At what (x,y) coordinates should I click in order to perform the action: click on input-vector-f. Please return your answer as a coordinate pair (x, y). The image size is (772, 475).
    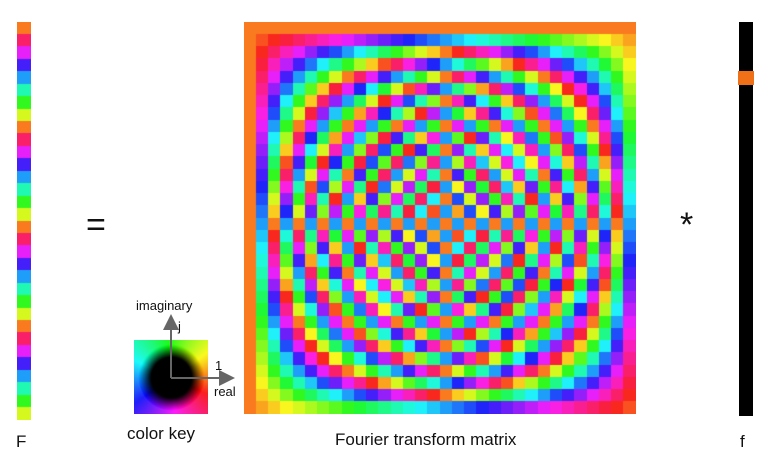
    Looking at the image, I should click on (746, 219).